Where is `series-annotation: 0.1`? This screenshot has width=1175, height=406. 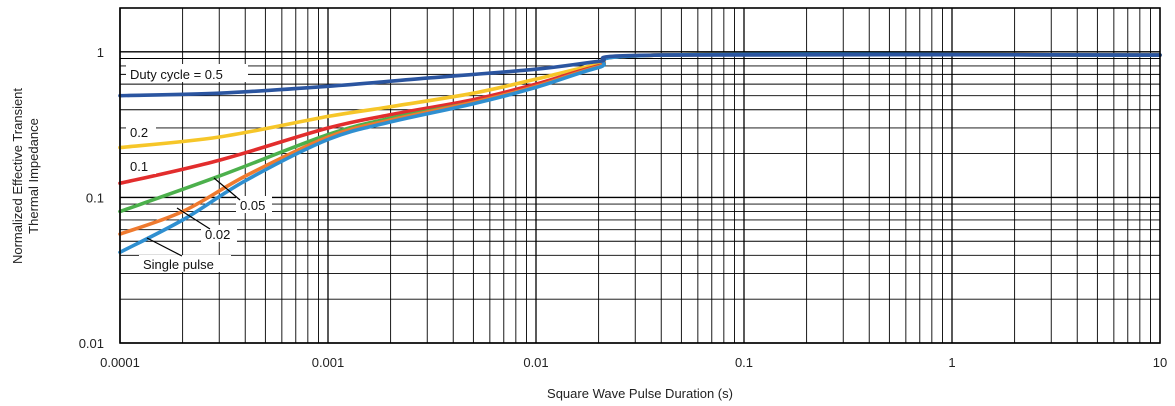 series-annotation: 0.1 is located at coordinates (139, 166).